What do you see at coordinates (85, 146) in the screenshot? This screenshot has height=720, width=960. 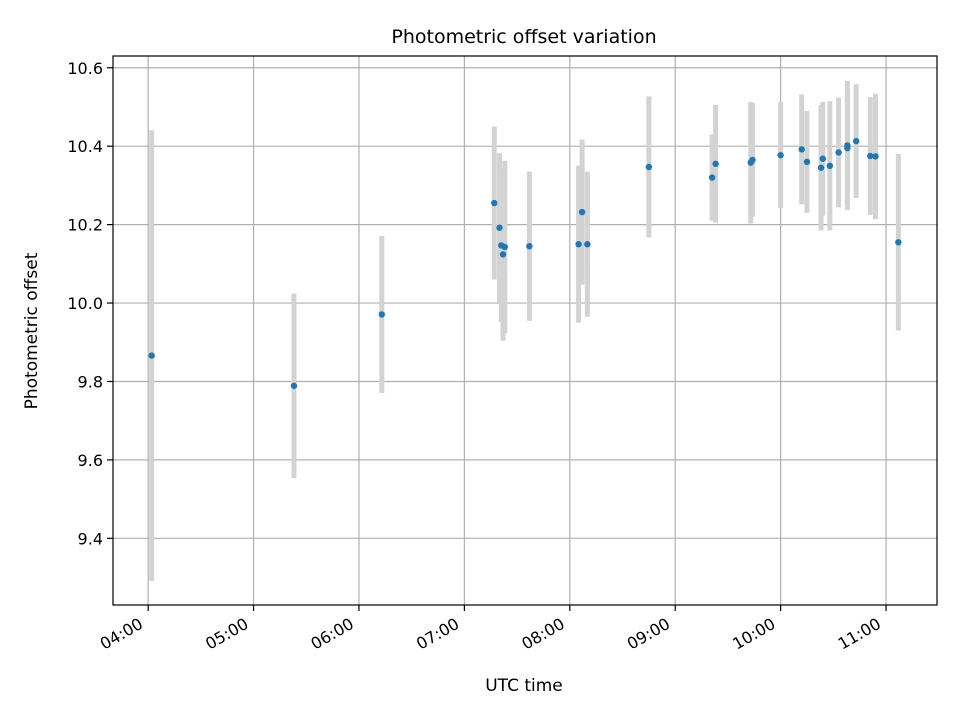 I see `y-tick-label: 10.4` at bounding box center [85, 146].